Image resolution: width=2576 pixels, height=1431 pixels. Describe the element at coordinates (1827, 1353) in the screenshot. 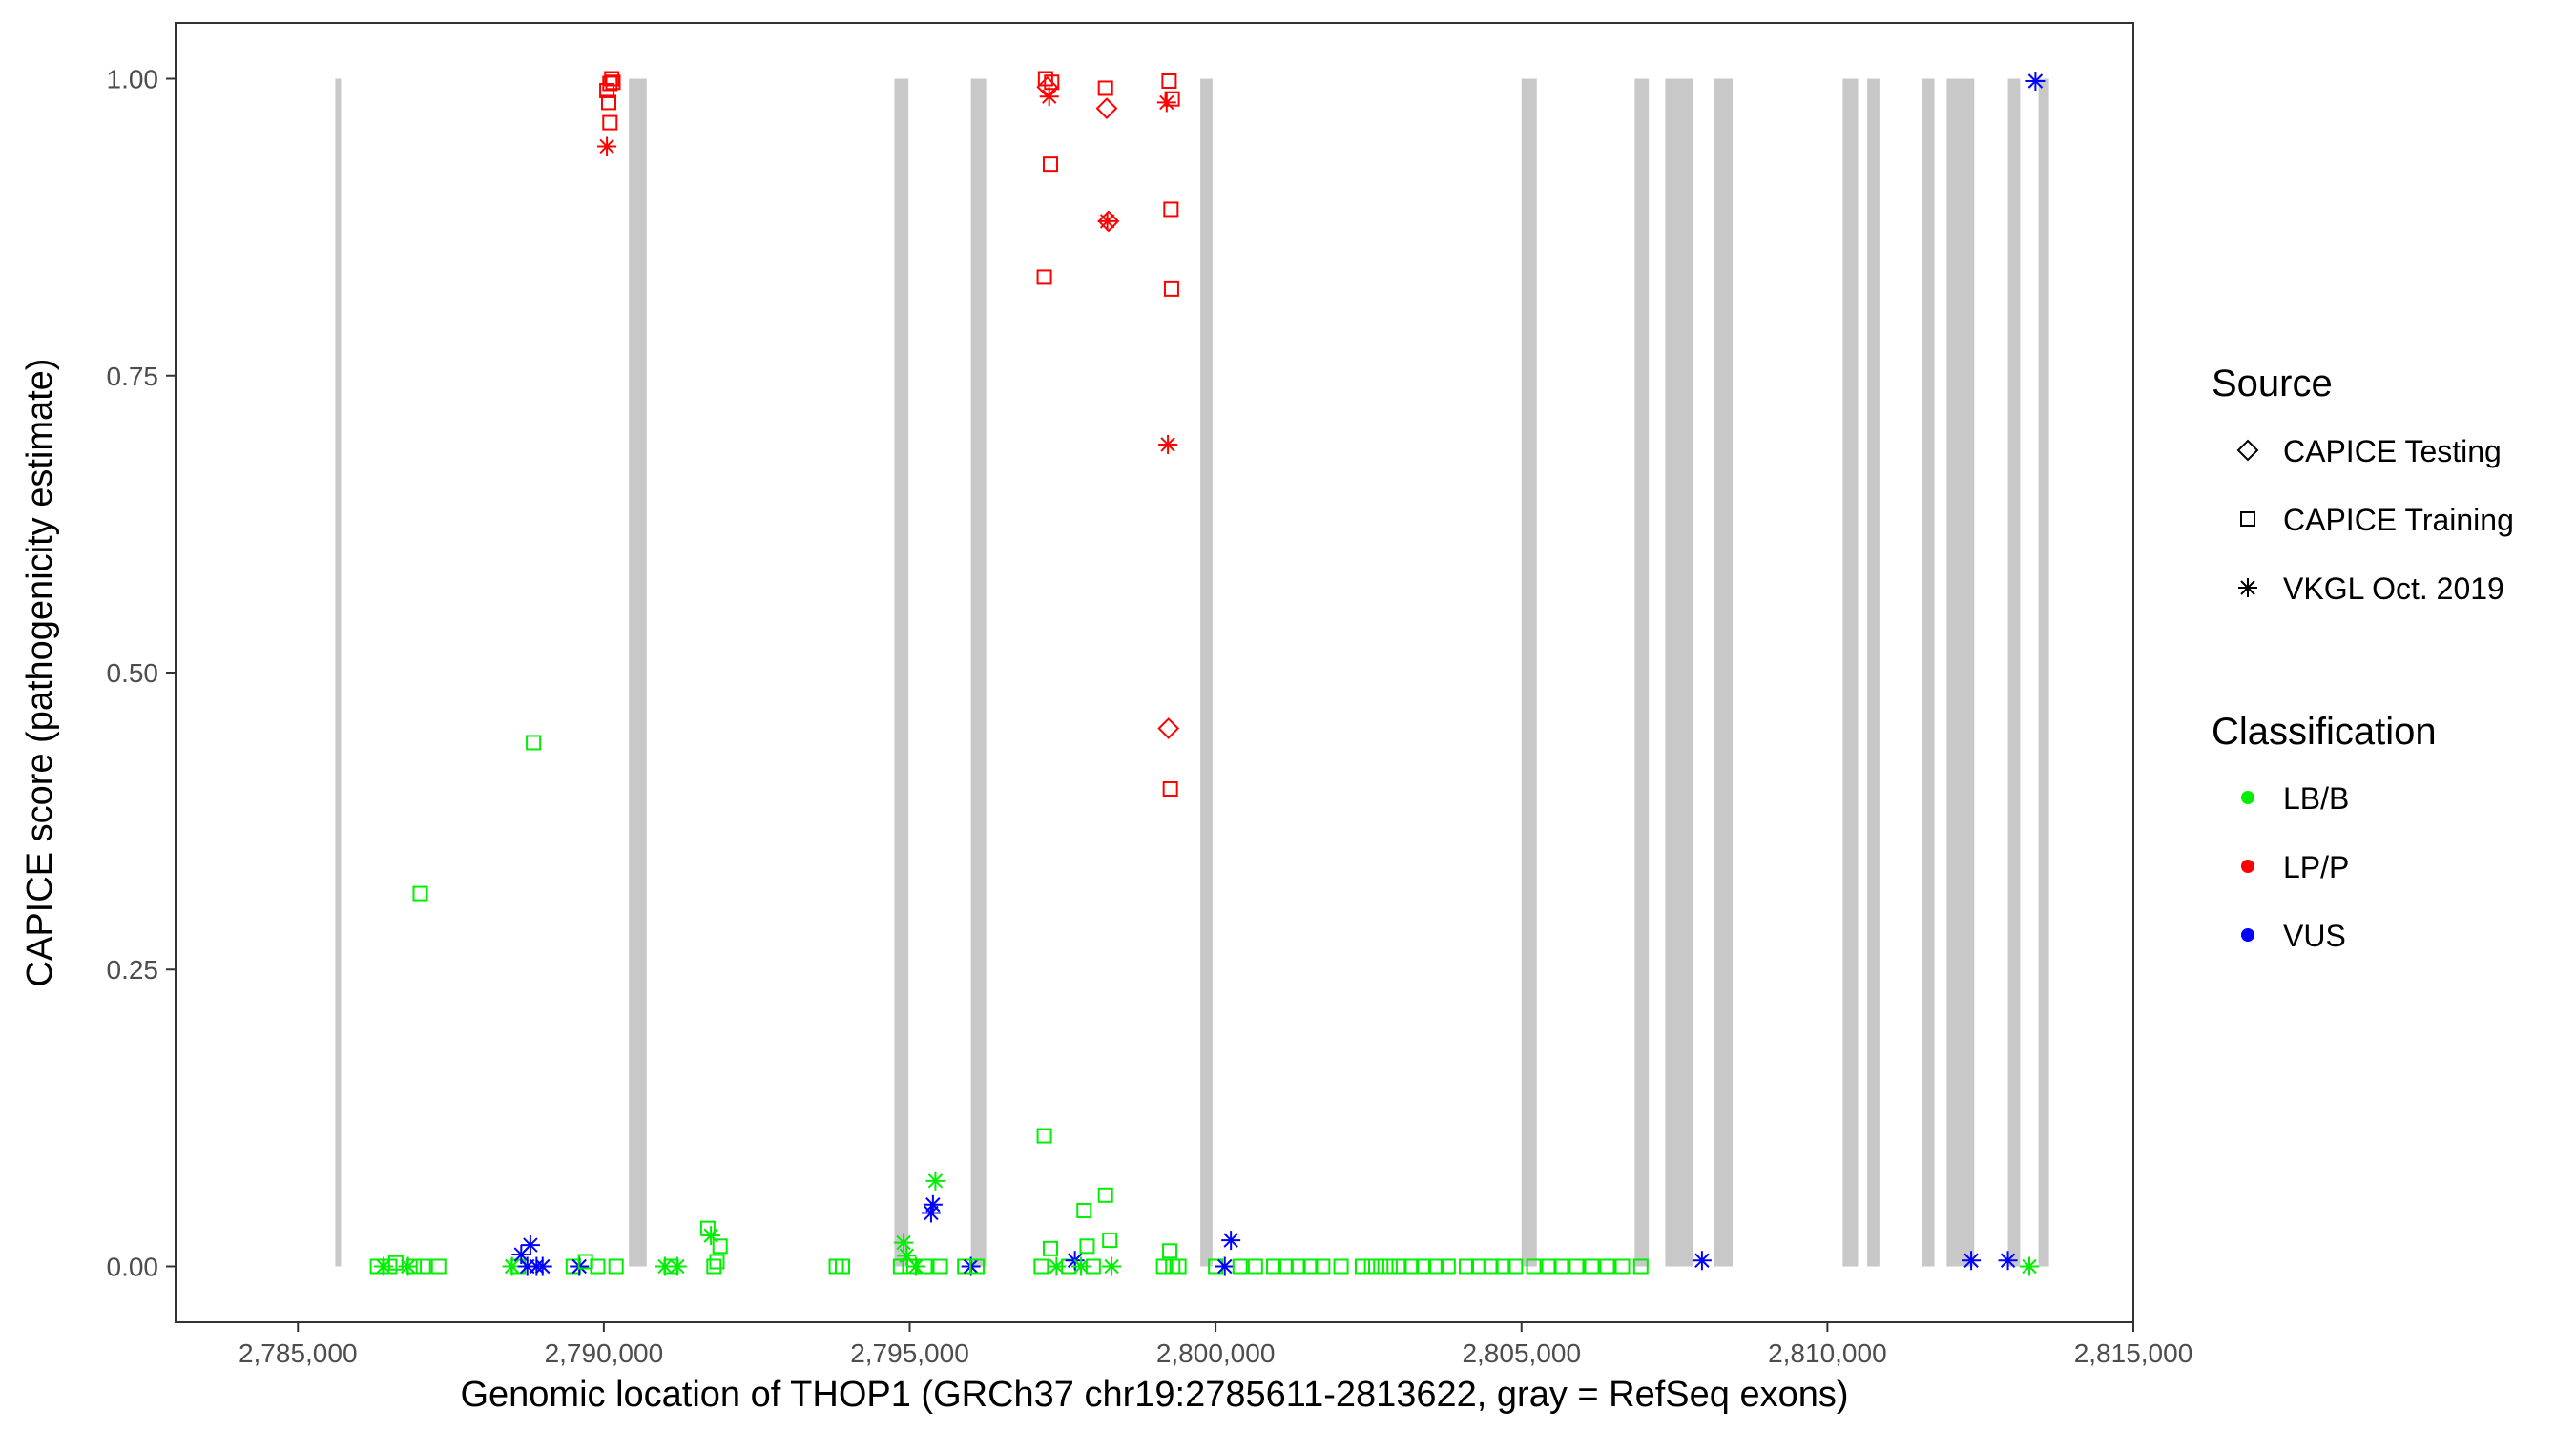

I see `x-tick-label: 2,810,000` at that location.